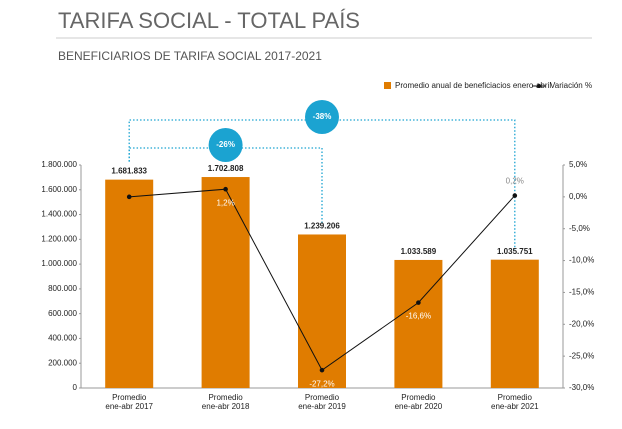  I want to click on bar-value-label: 1.702.808, so click(226, 168).